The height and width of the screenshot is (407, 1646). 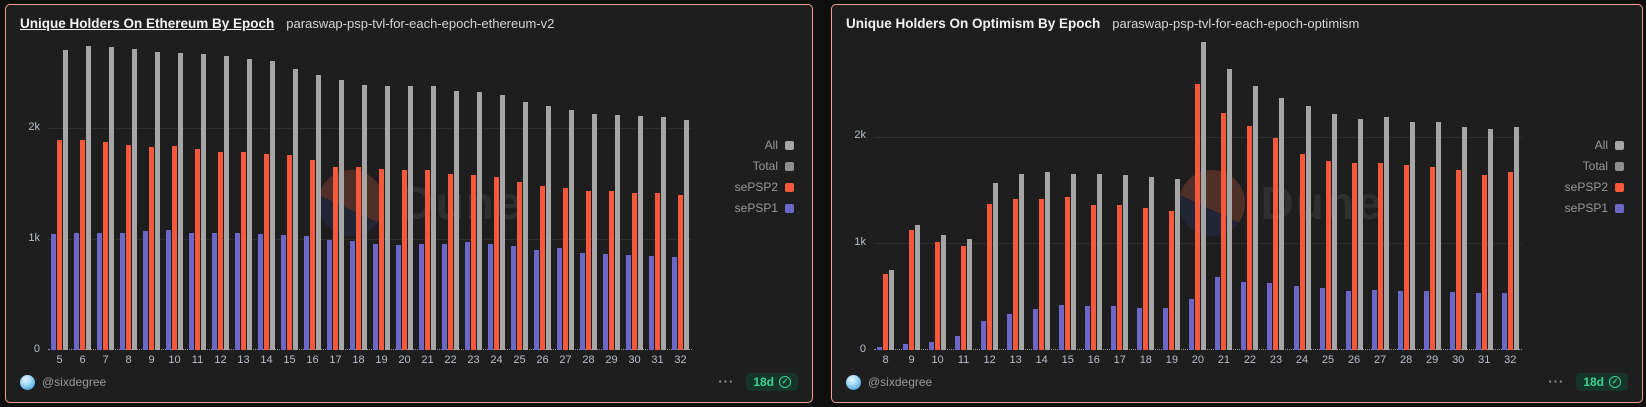 I want to click on bar-group-epoch-31: 31, so click(x=1484, y=202).